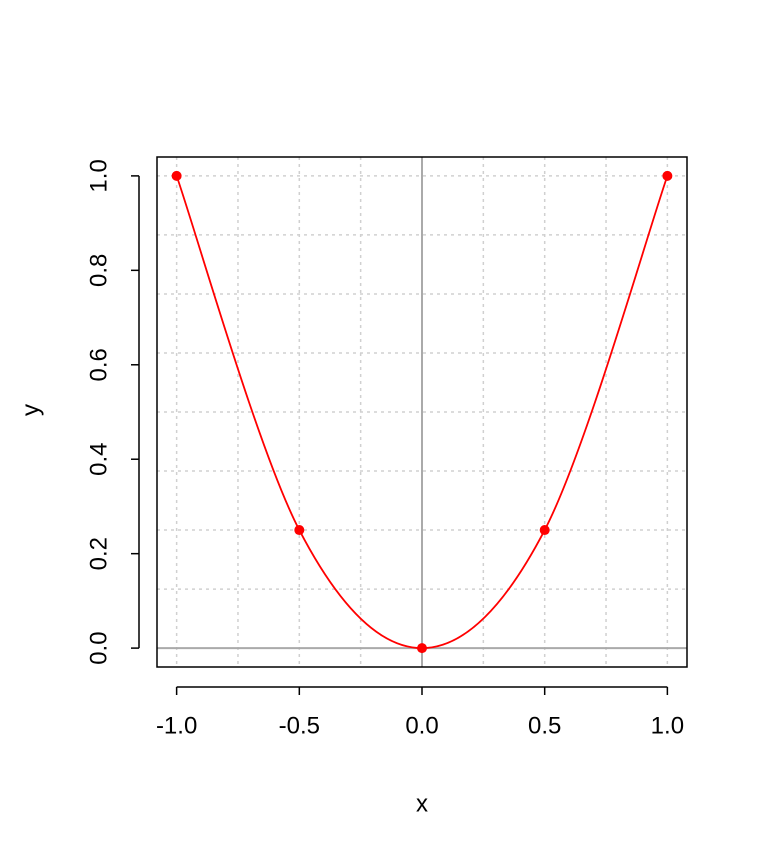 The image size is (768, 864). I want to click on x-axis-label: x, so click(422, 803).